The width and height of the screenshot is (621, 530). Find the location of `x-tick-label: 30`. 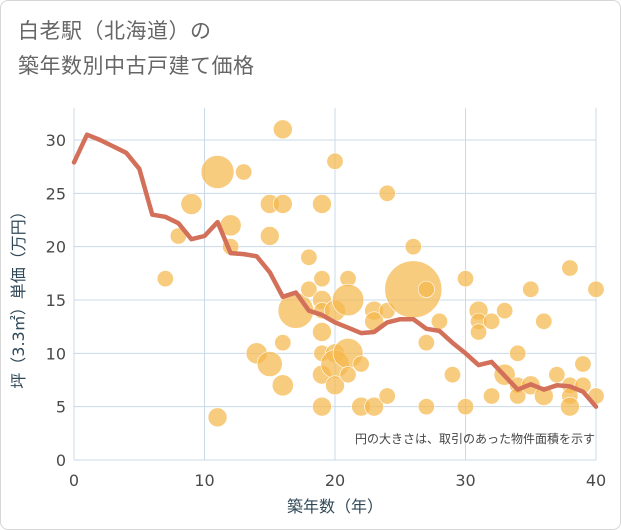

x-tick-label: 30 is located at coordinates (465, 480).